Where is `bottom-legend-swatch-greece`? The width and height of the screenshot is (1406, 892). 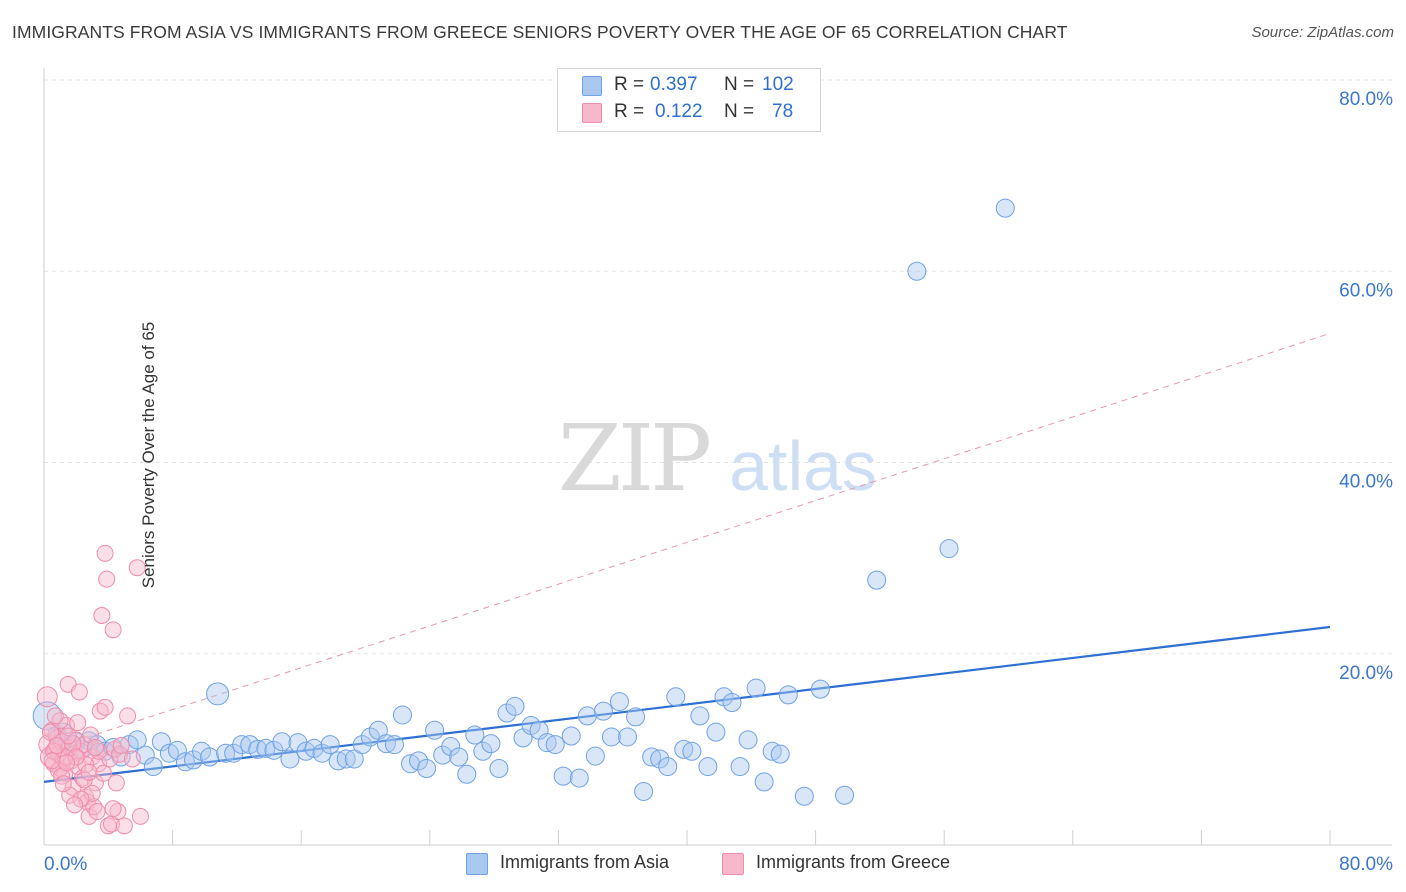 bottom-legend-swatch-greece is located at coordinates (733, 864).